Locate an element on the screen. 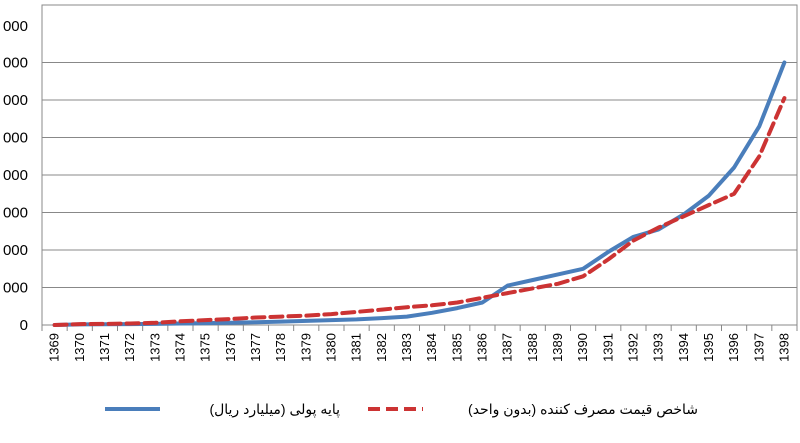  x-tick-label: 1369 is located at coordinates (54, 347).